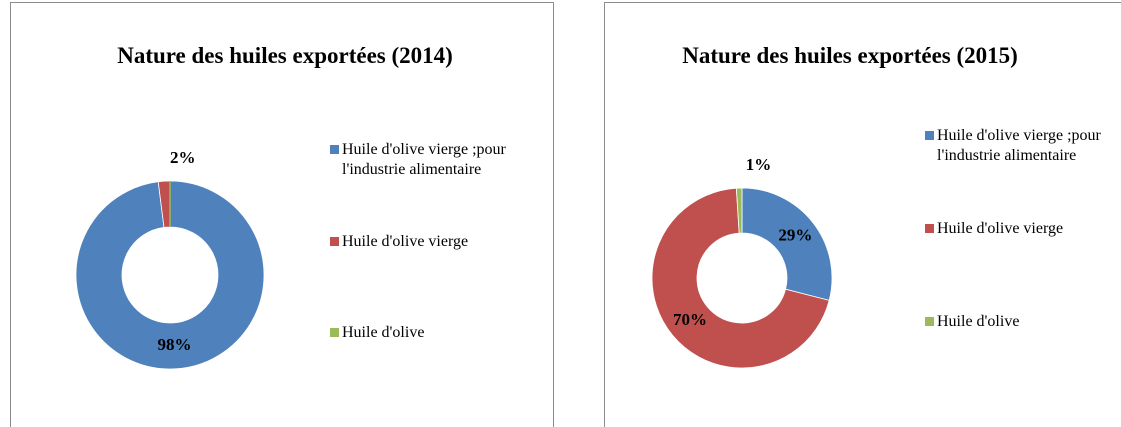  Describe the element at coordinates (690, 319) in the screenshot. I see `data-label: 70%` at that location.